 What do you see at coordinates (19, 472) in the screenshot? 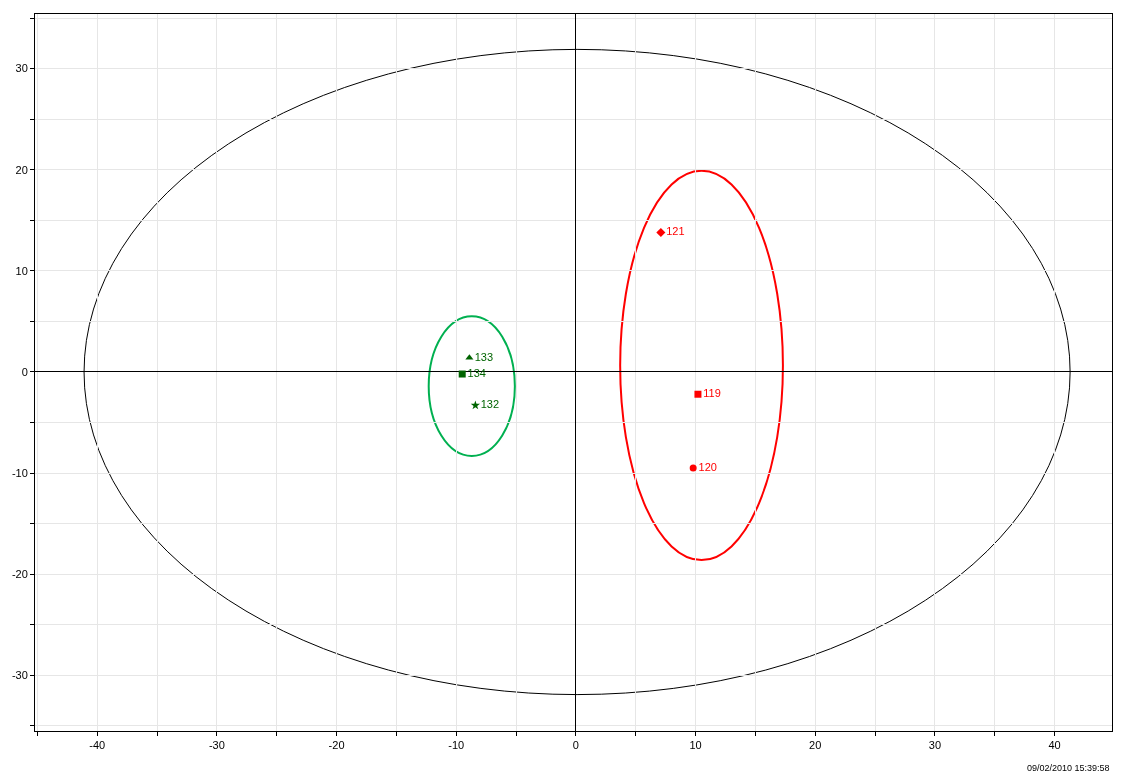
I see `y-tick-label: -10` at bounding box center [19, 472].